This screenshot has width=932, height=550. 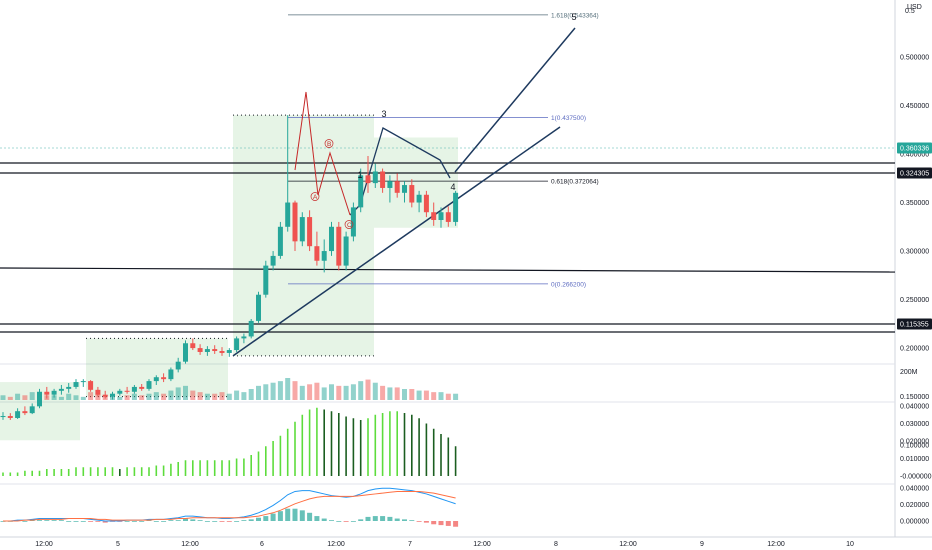 I want to click on currency-label: USD, so click(x=914, y=7).